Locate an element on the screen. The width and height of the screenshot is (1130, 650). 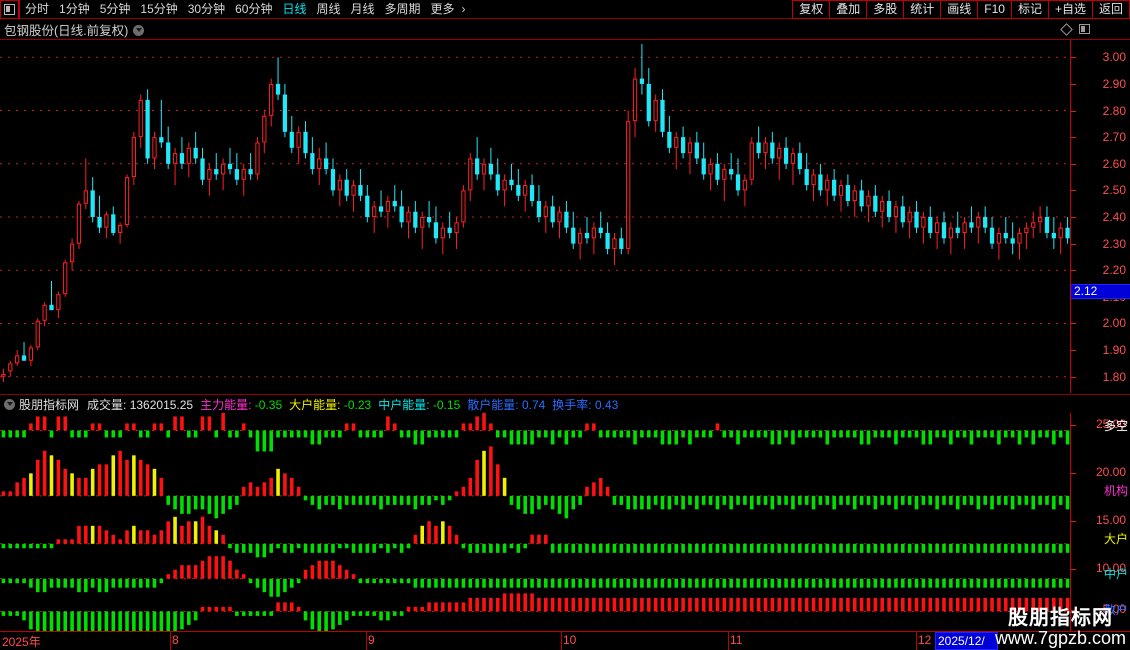
metric-huanshou: 换手率: 0.43 is located at coordinates (585, 404).